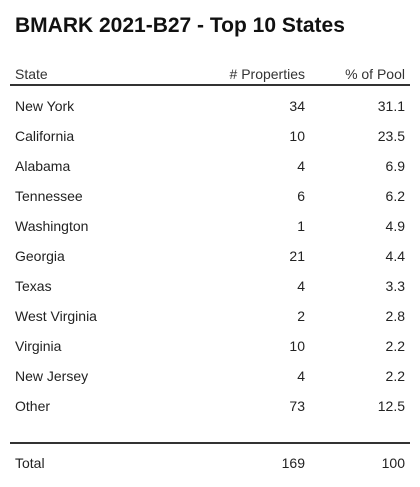 The width and height of the screenshot is (420, 487). What do you see at coordinates (31, 74) in the screenshot?
I see `header-state: State` at bounding box center [31, 74].